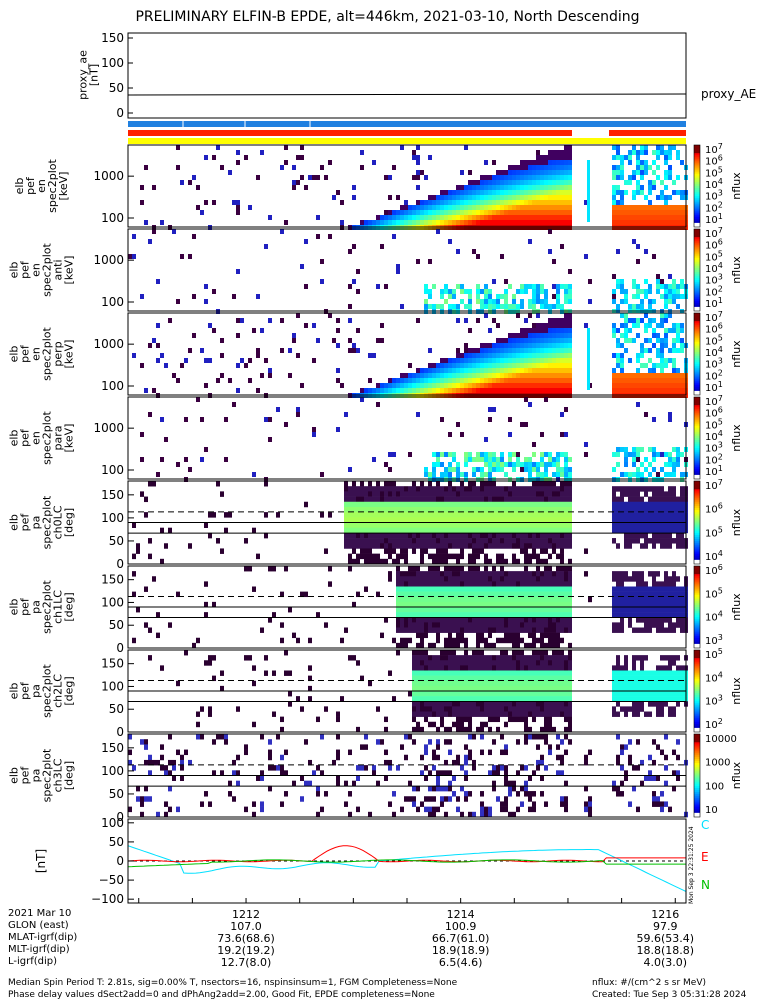 The height and width of the screenshot is (1000, 775). I want to click on ytick-label: 50, so click(116, 625).